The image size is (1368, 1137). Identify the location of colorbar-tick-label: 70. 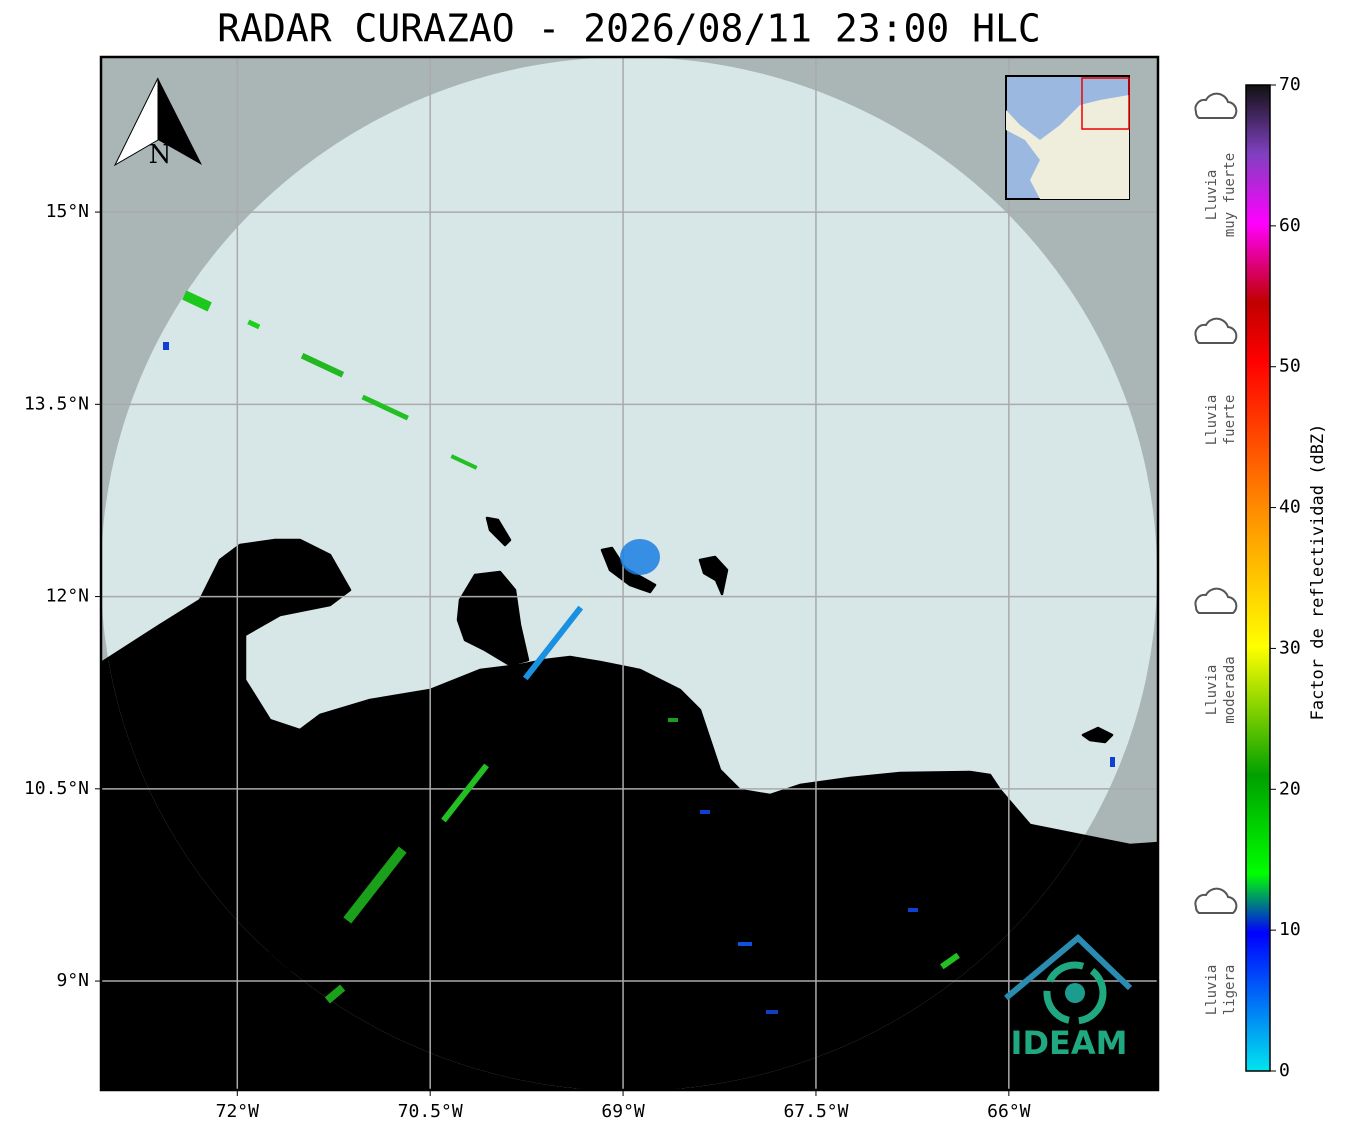
(1290, 84).